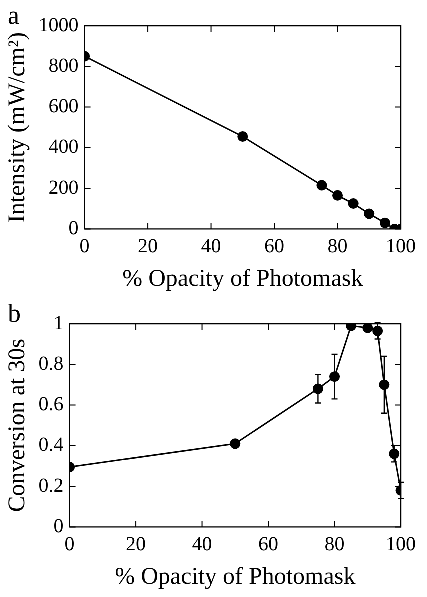 The height and width of the screenshot is (597, 427). I want to click on text: a, so click(14, 15).